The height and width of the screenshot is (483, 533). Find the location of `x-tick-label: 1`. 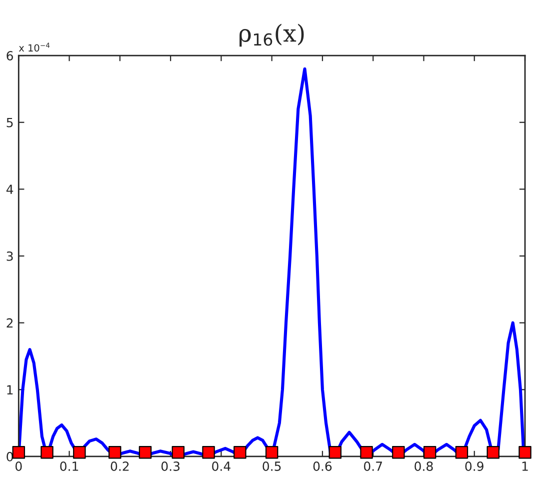

x-tick-label: 1 is located at coordinates (525, 466).